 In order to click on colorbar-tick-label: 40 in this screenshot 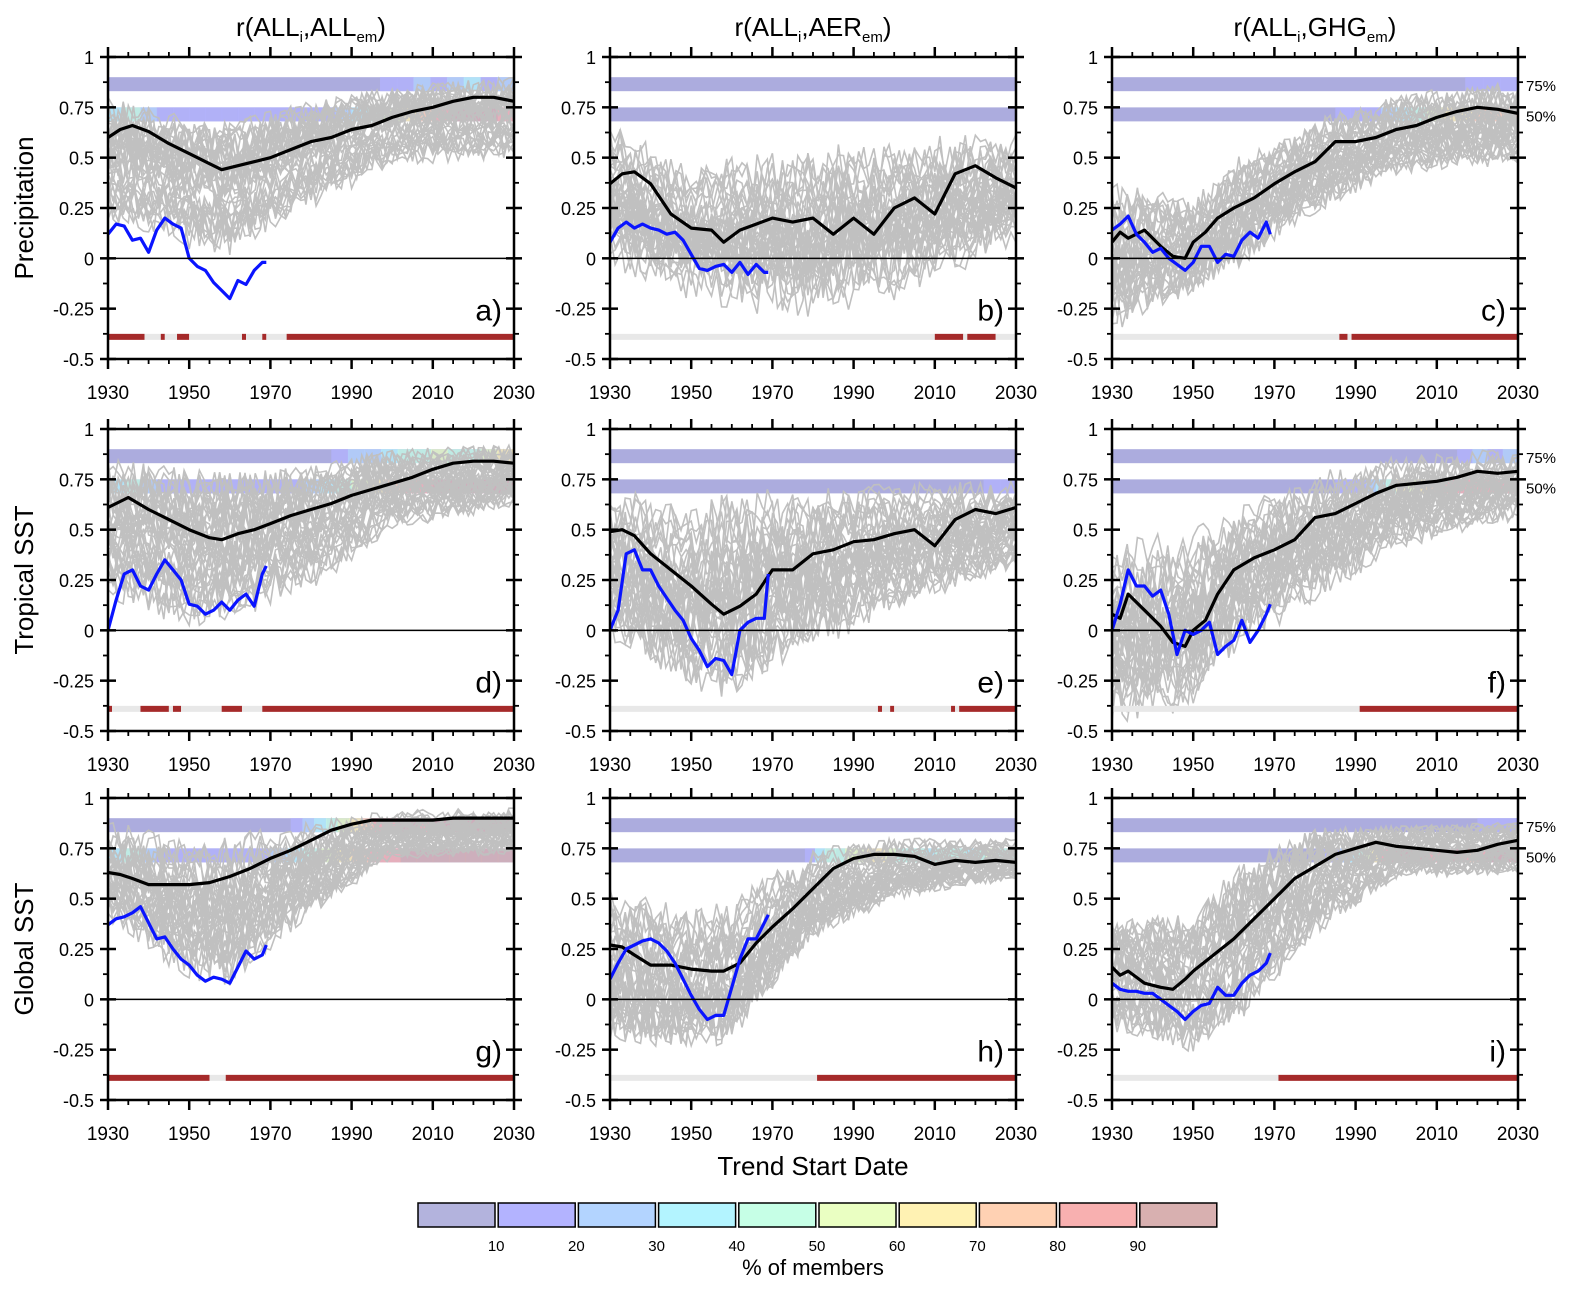, I will do `click(736, 1246)`.